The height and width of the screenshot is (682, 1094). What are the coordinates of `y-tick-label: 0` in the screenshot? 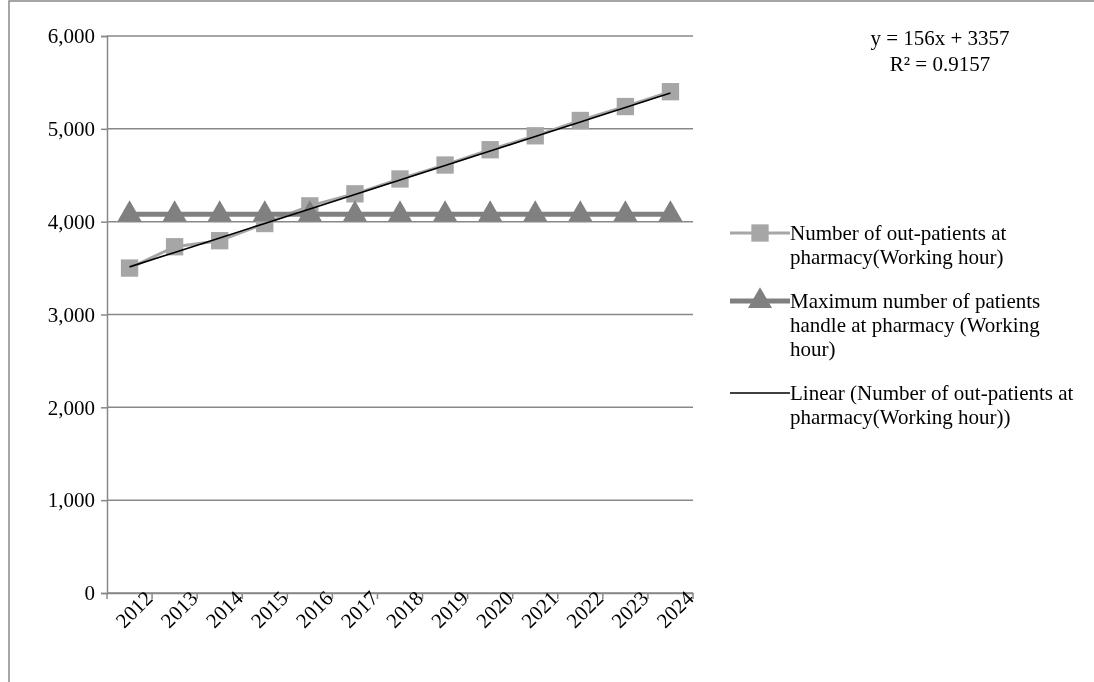 It's located at (89, 593).